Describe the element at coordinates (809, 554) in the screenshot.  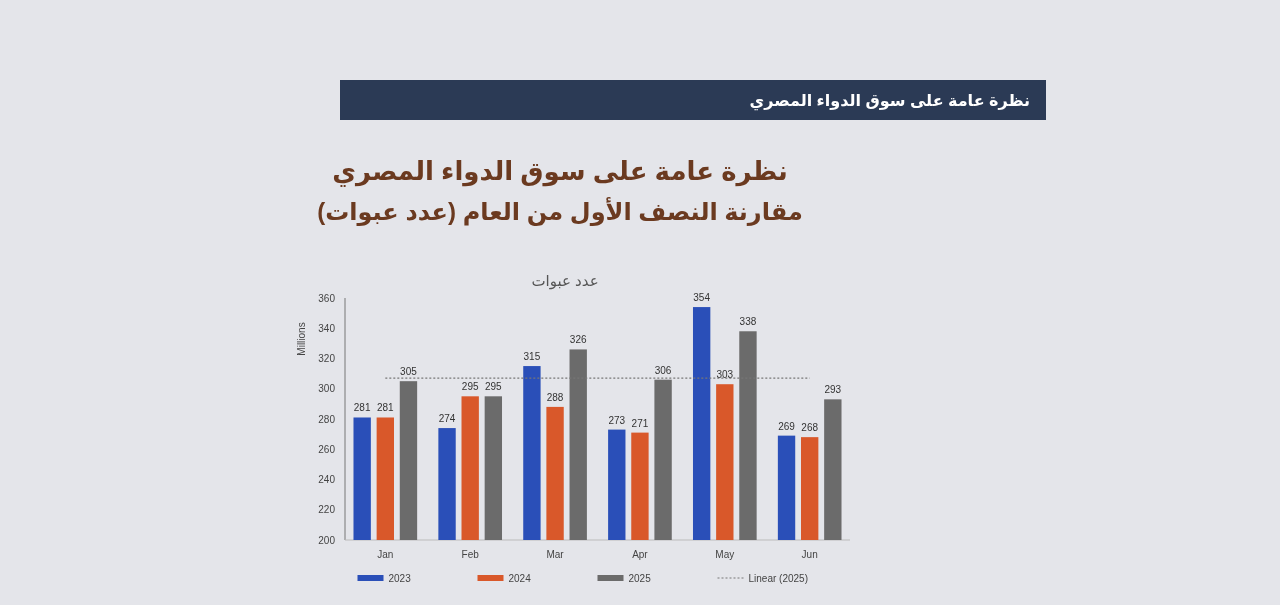
I see `x-tick-label: Jun` at that location.